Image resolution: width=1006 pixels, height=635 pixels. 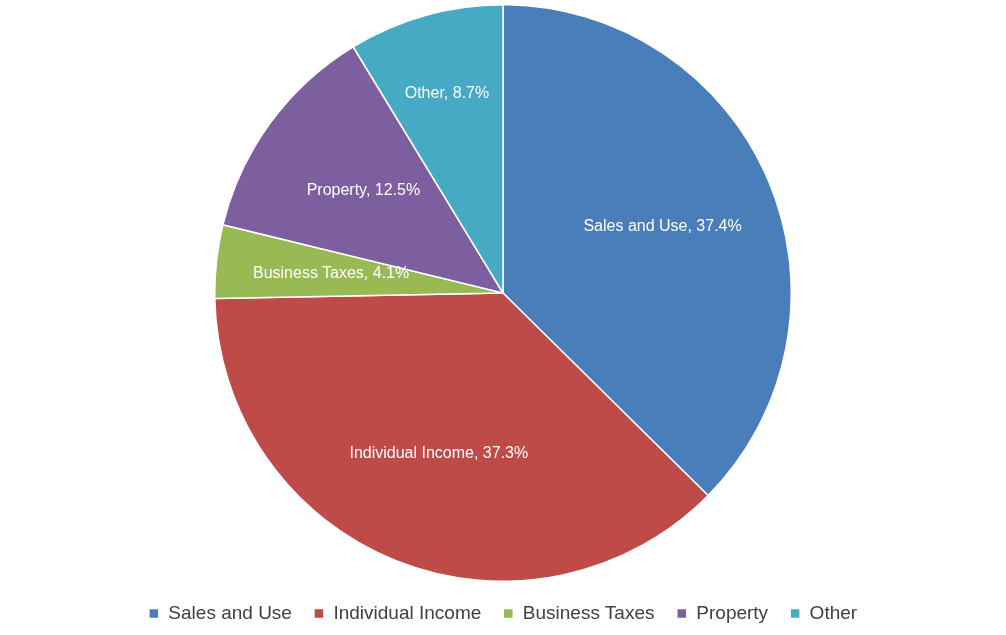 I want to click on data-label: Individual Income, 37.3%, so click(x=439, y=453).